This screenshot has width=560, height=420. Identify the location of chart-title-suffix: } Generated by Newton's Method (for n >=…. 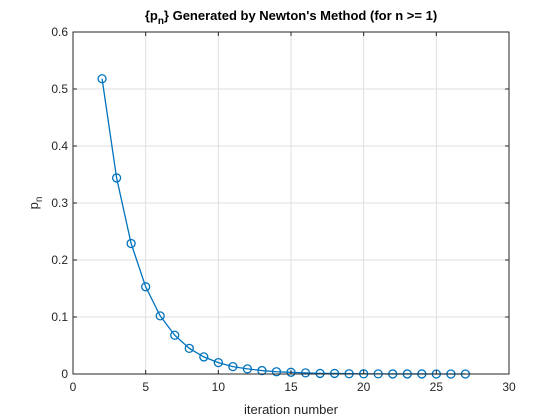
(300, 15).